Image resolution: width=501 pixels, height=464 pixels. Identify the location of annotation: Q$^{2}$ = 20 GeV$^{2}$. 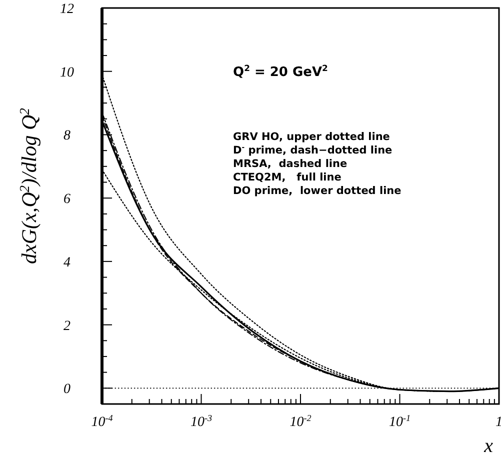
(280, 71).